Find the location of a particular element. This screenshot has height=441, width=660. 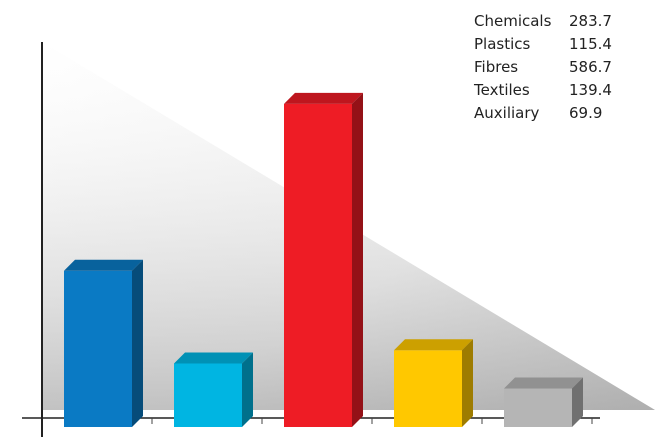

legend-label: Fibres is located at coordinates (496, 67).